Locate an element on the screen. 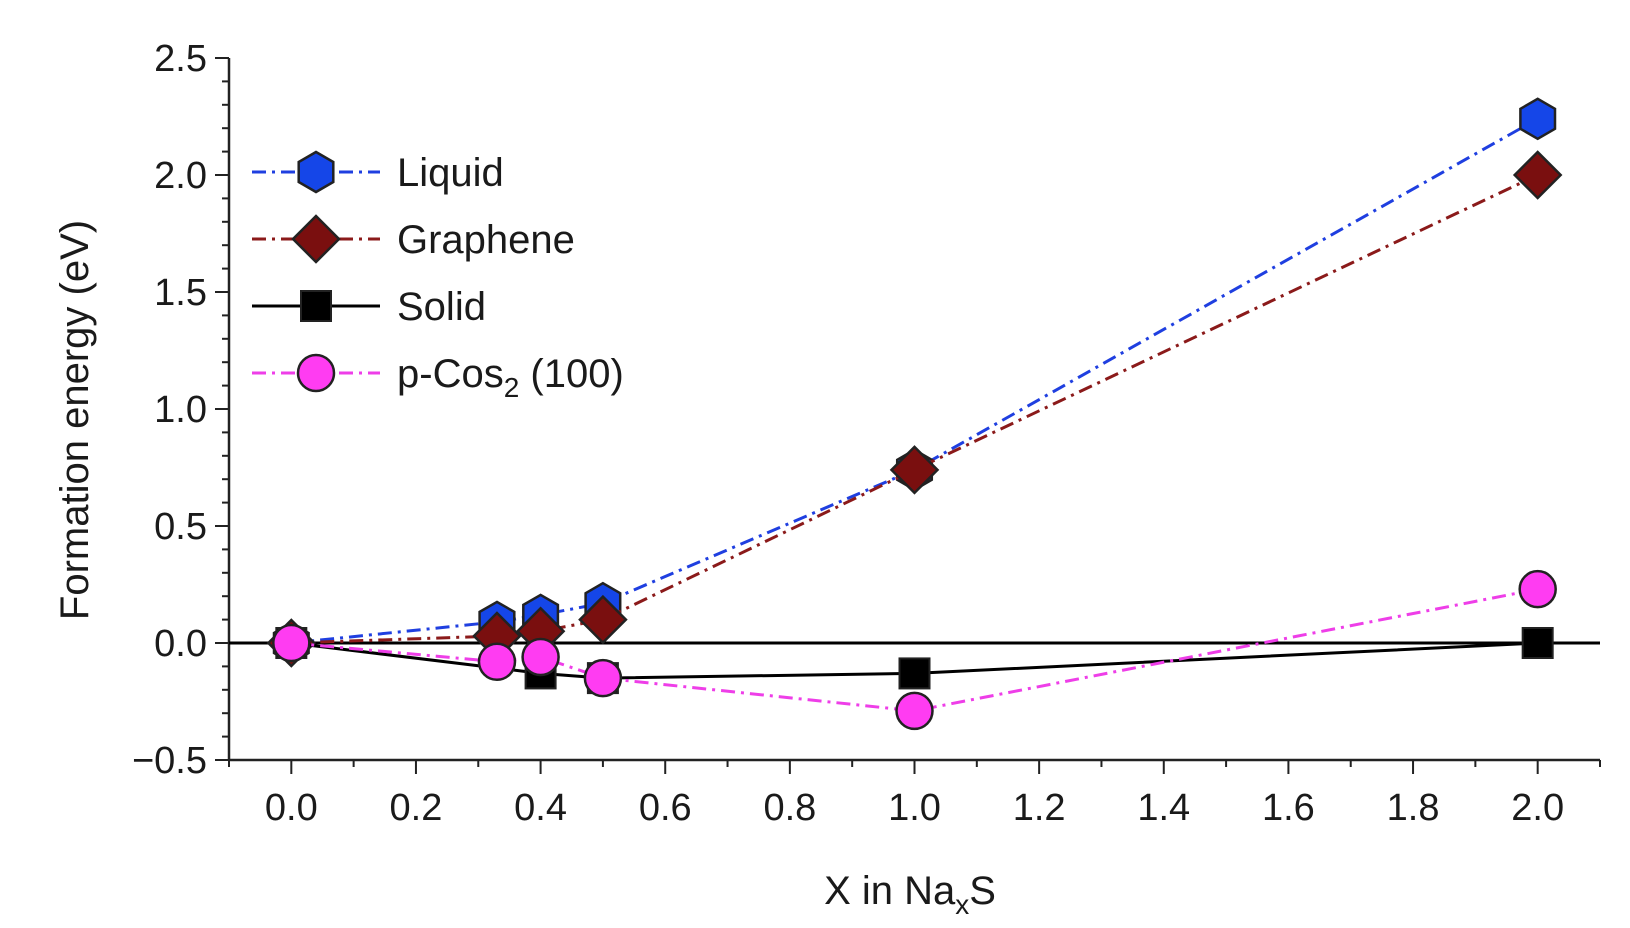 This screenshot has height=928, width=1630. y-axis-title: Formation energy (eV) is located at coordinates (75, 420).